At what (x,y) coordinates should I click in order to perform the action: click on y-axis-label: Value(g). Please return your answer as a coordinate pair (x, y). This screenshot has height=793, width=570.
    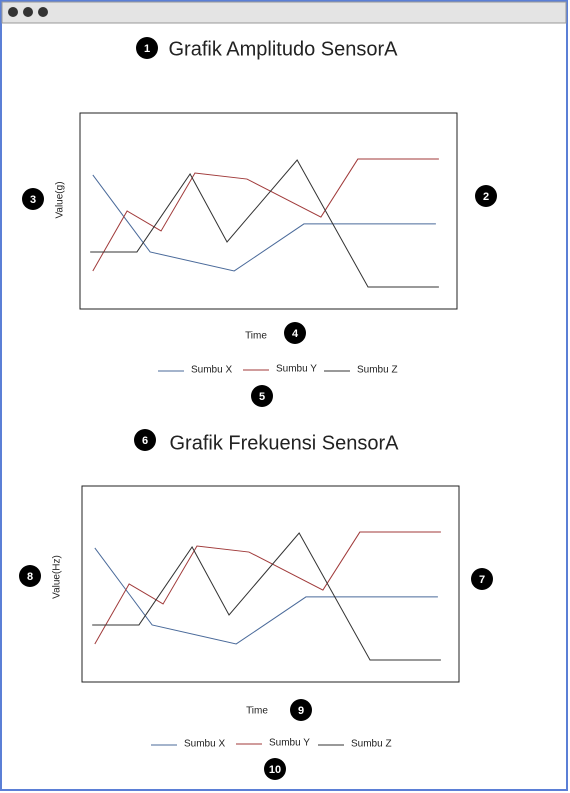
    Looking at the image, I should click on (60, 199).